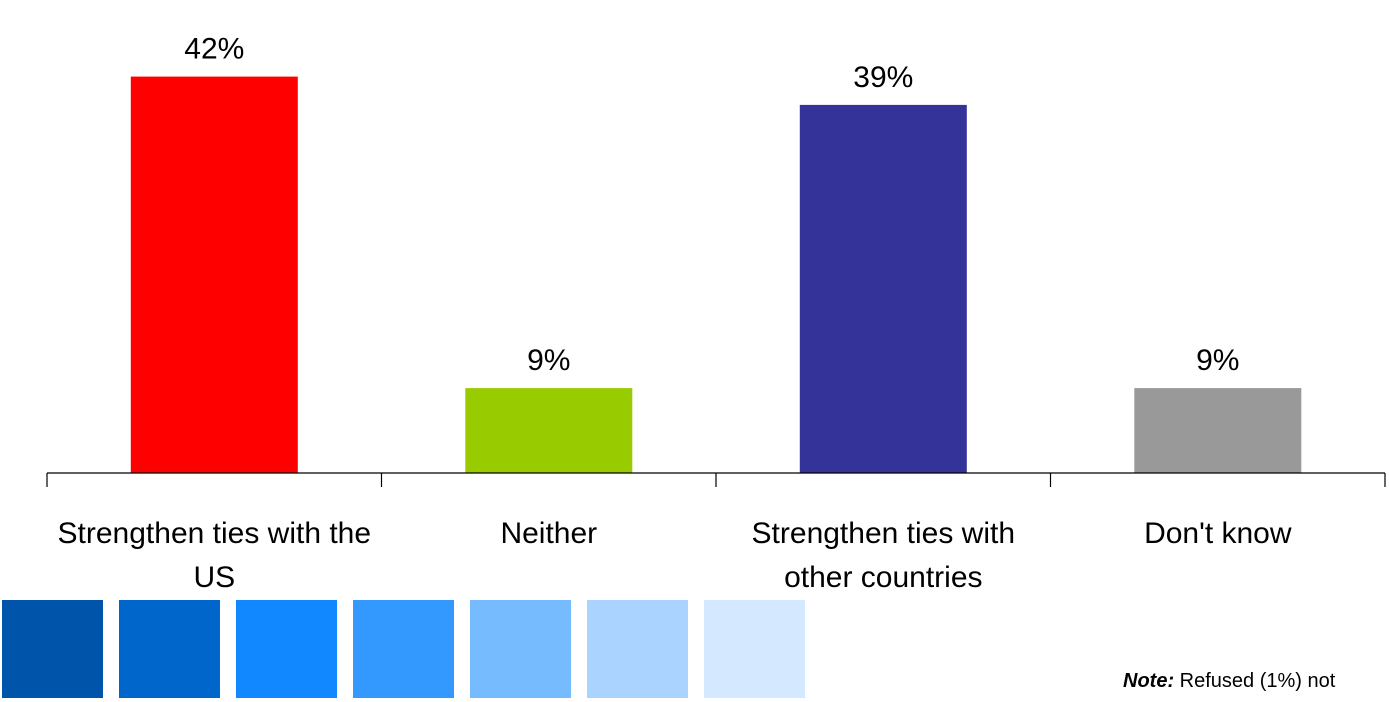 The image size is (1389, 702). What do you see at coordinates (214, 49) in the screenshot?
I see `data-label-1: 42%` at bounding box center [214, 49].